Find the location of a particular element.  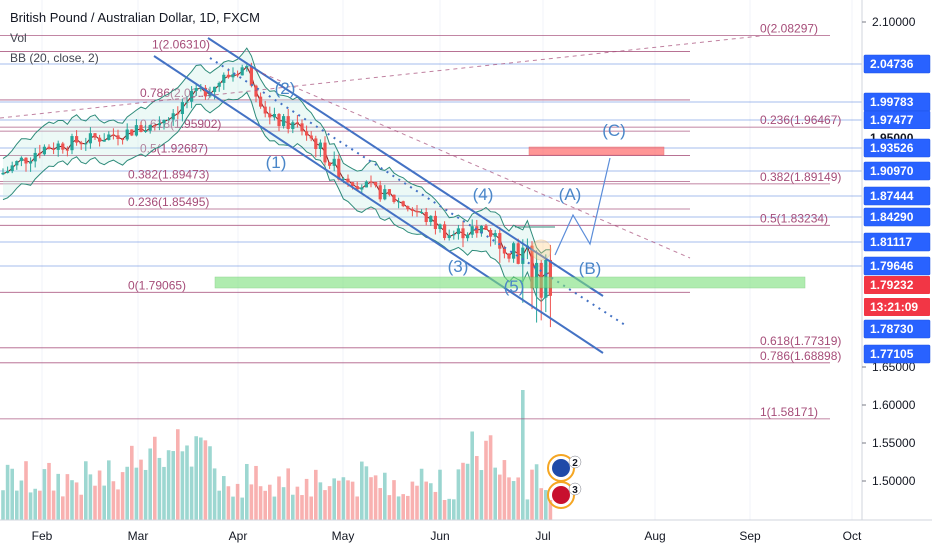

price-badge-label: 13:21:09 is located at coordinates (894, 307).